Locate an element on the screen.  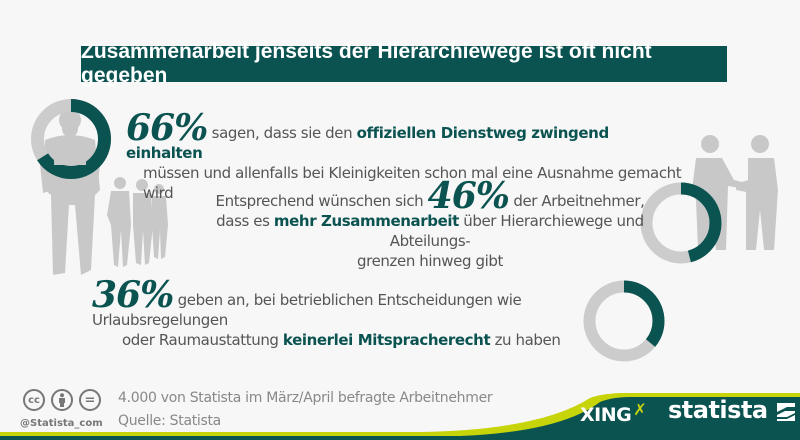
statista-logo: statista is located at coordinates (718, 410).